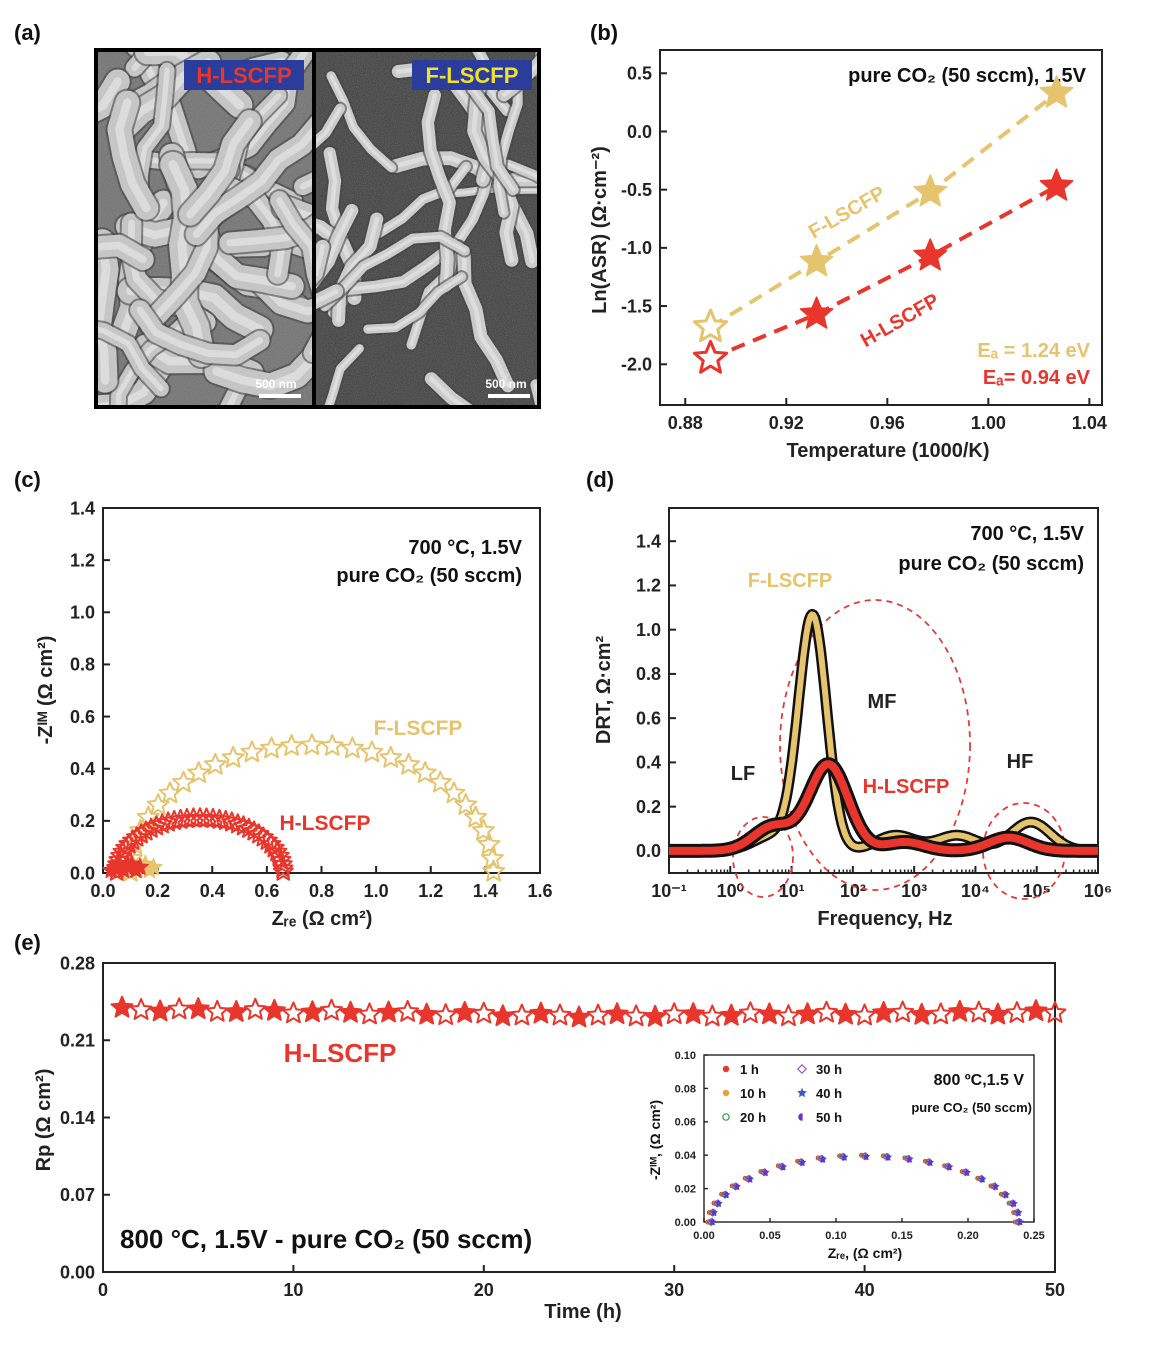 This screenshot has height=1361, width=1161. What do you see at coordinates (77, 1272) in the screenshot?
I see `panel-e-ytick-label: 0.00` at bounding box center [77, 1272].